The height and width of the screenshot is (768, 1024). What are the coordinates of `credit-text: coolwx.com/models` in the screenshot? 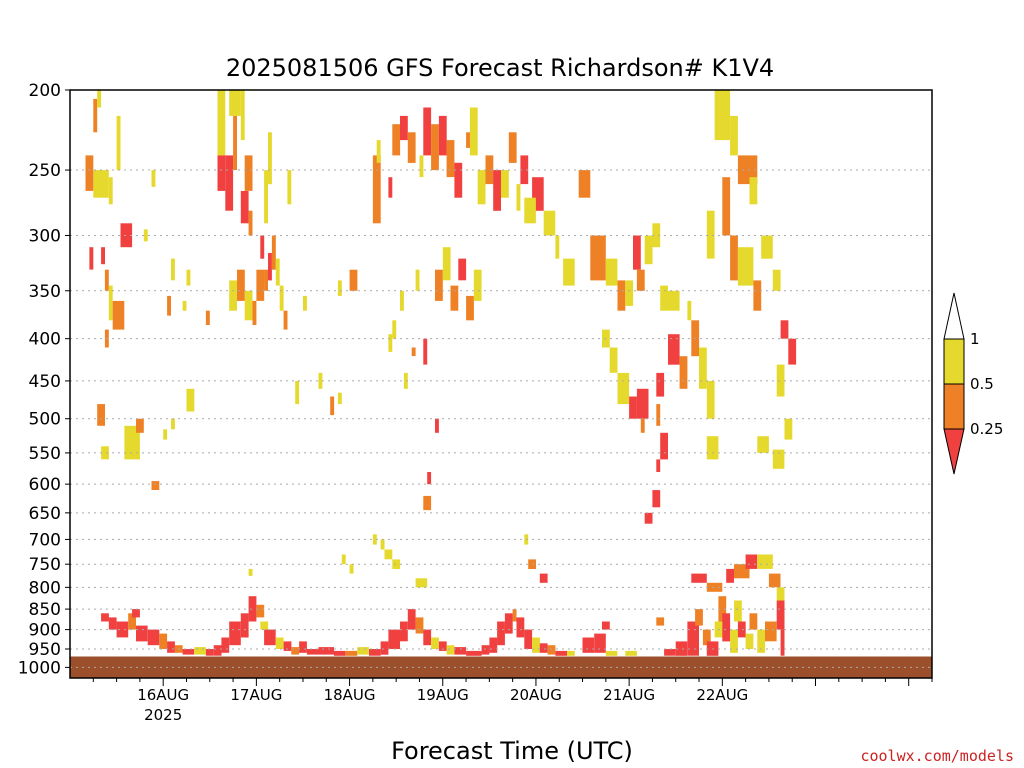 It's located at (937, 756).